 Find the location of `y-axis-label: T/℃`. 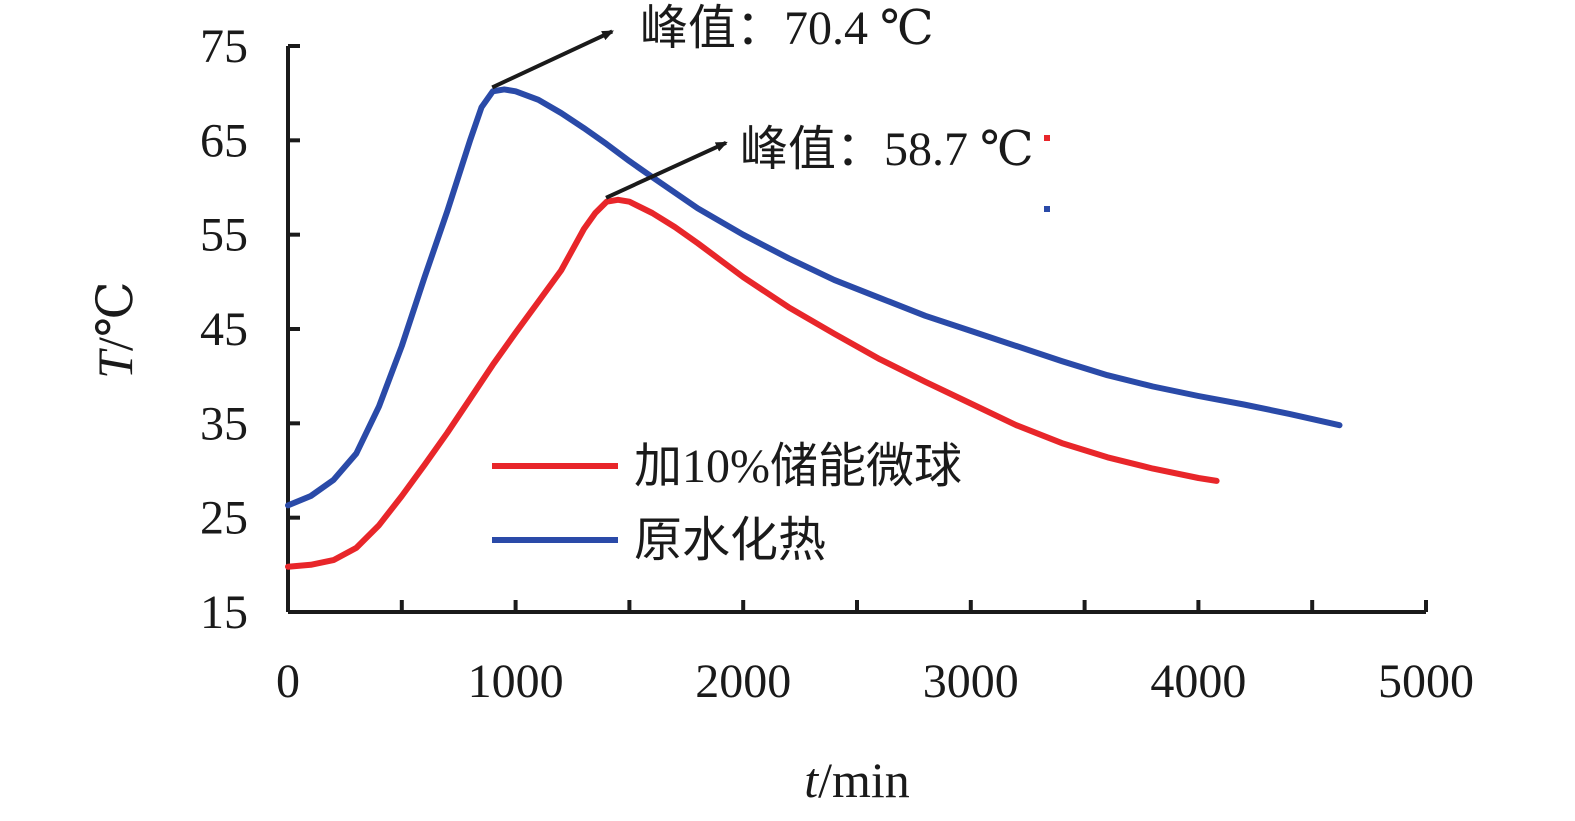

y-axis-label: T/℃ is located at coordinates (115, 330).